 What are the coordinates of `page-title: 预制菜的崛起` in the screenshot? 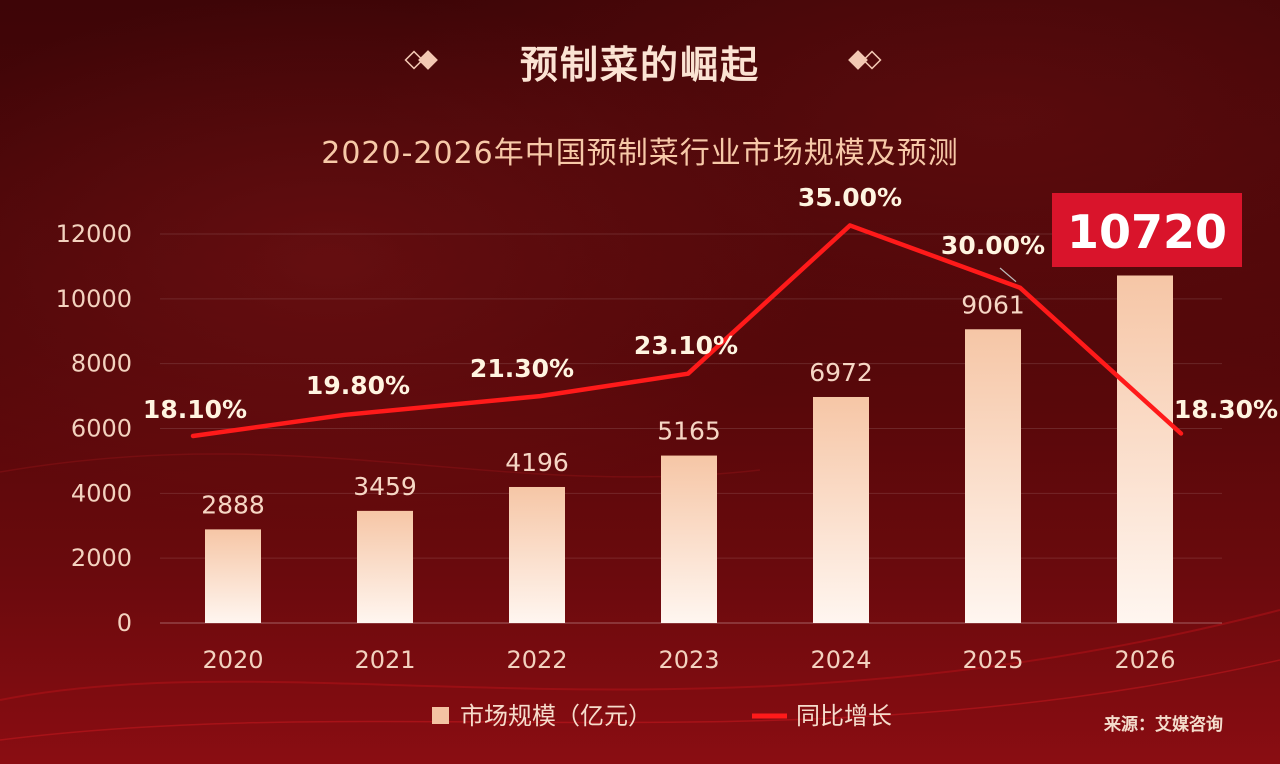 It's located at (639, 65).